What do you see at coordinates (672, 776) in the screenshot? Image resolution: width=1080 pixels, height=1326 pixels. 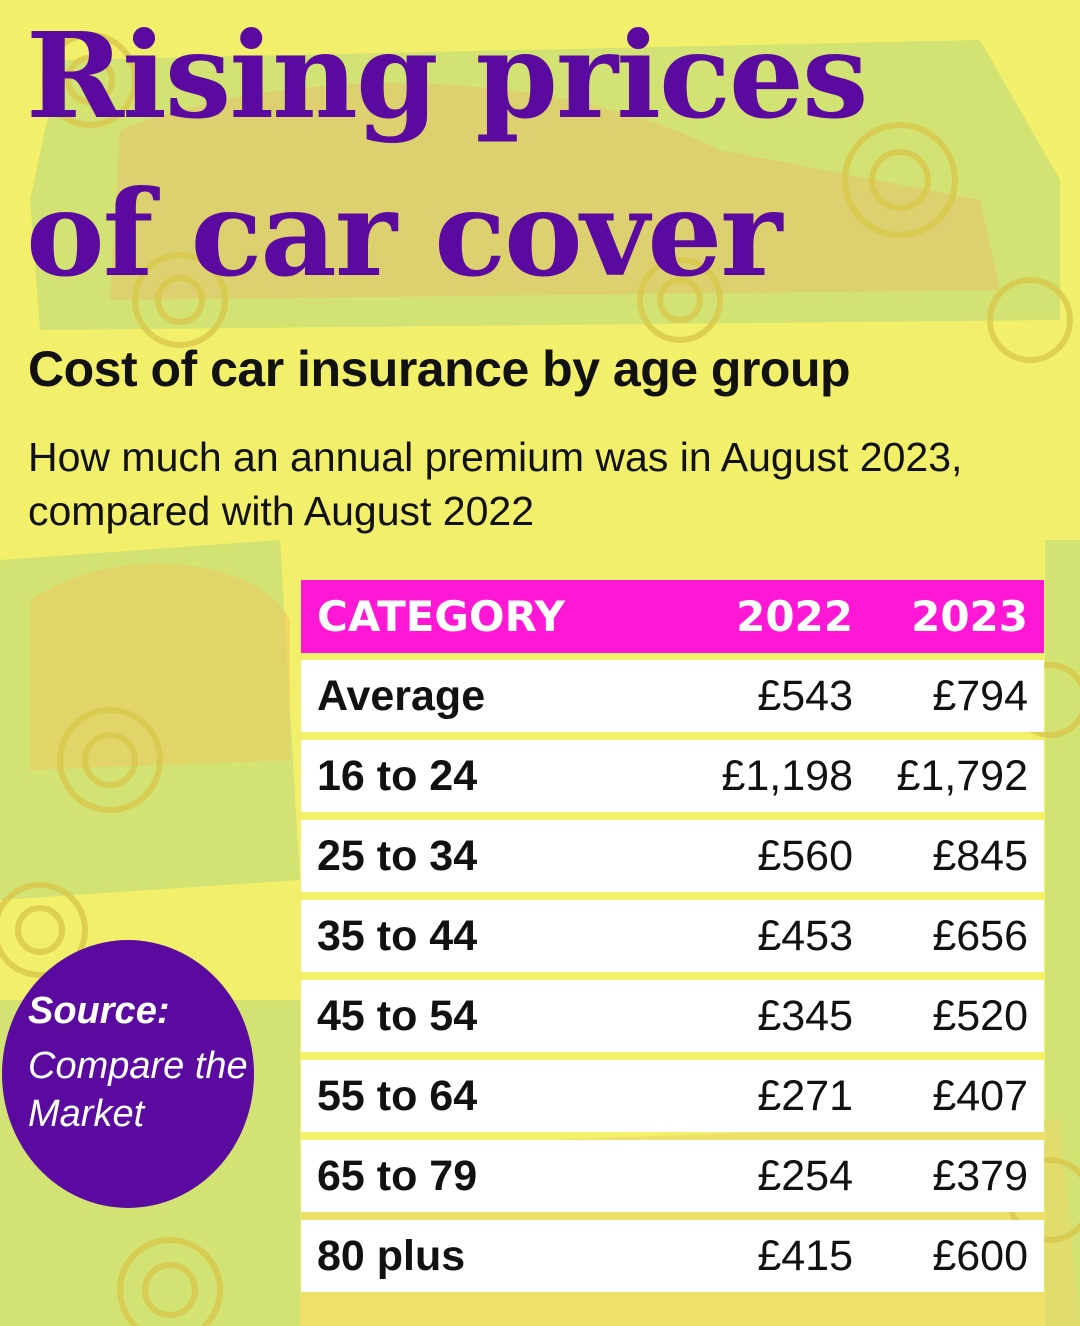 I see `table-row: 16 to 24 £1,198 £1,792` at bounding box center [672, 776].